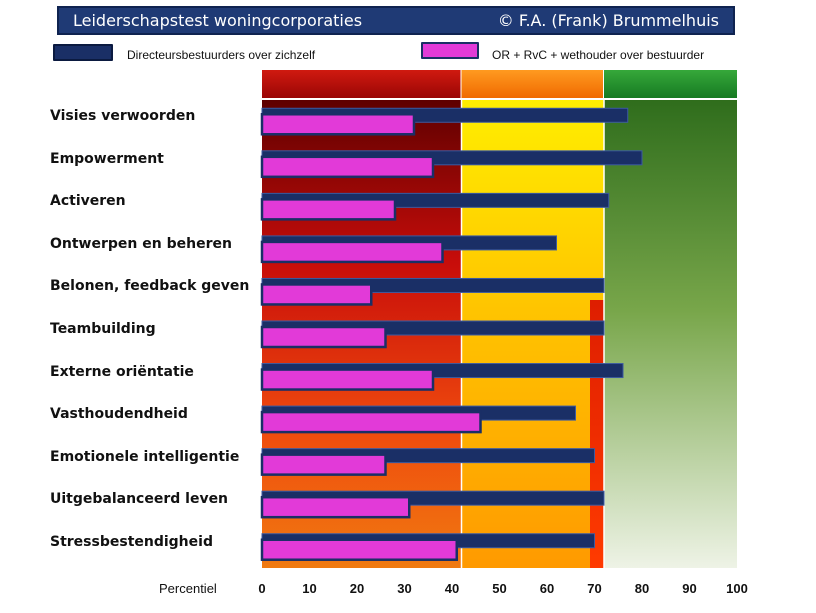 The image size is (816, 613). I want to click on category-label: Vasthoudendheid, so click(119, 414).